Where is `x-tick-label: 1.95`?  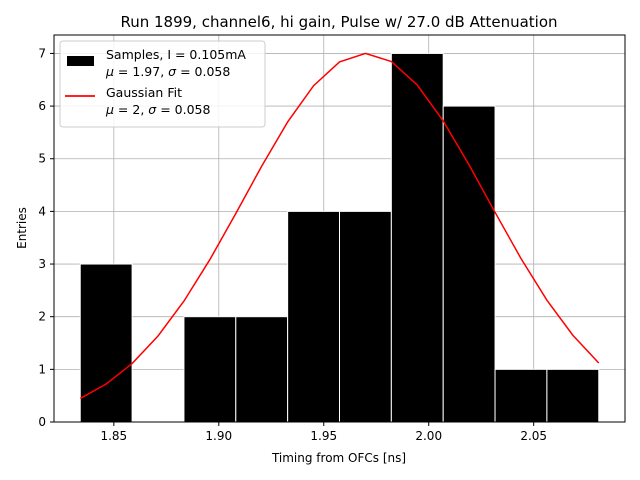 x-tick-label: 1.95 is located at coordinates (323, 436).